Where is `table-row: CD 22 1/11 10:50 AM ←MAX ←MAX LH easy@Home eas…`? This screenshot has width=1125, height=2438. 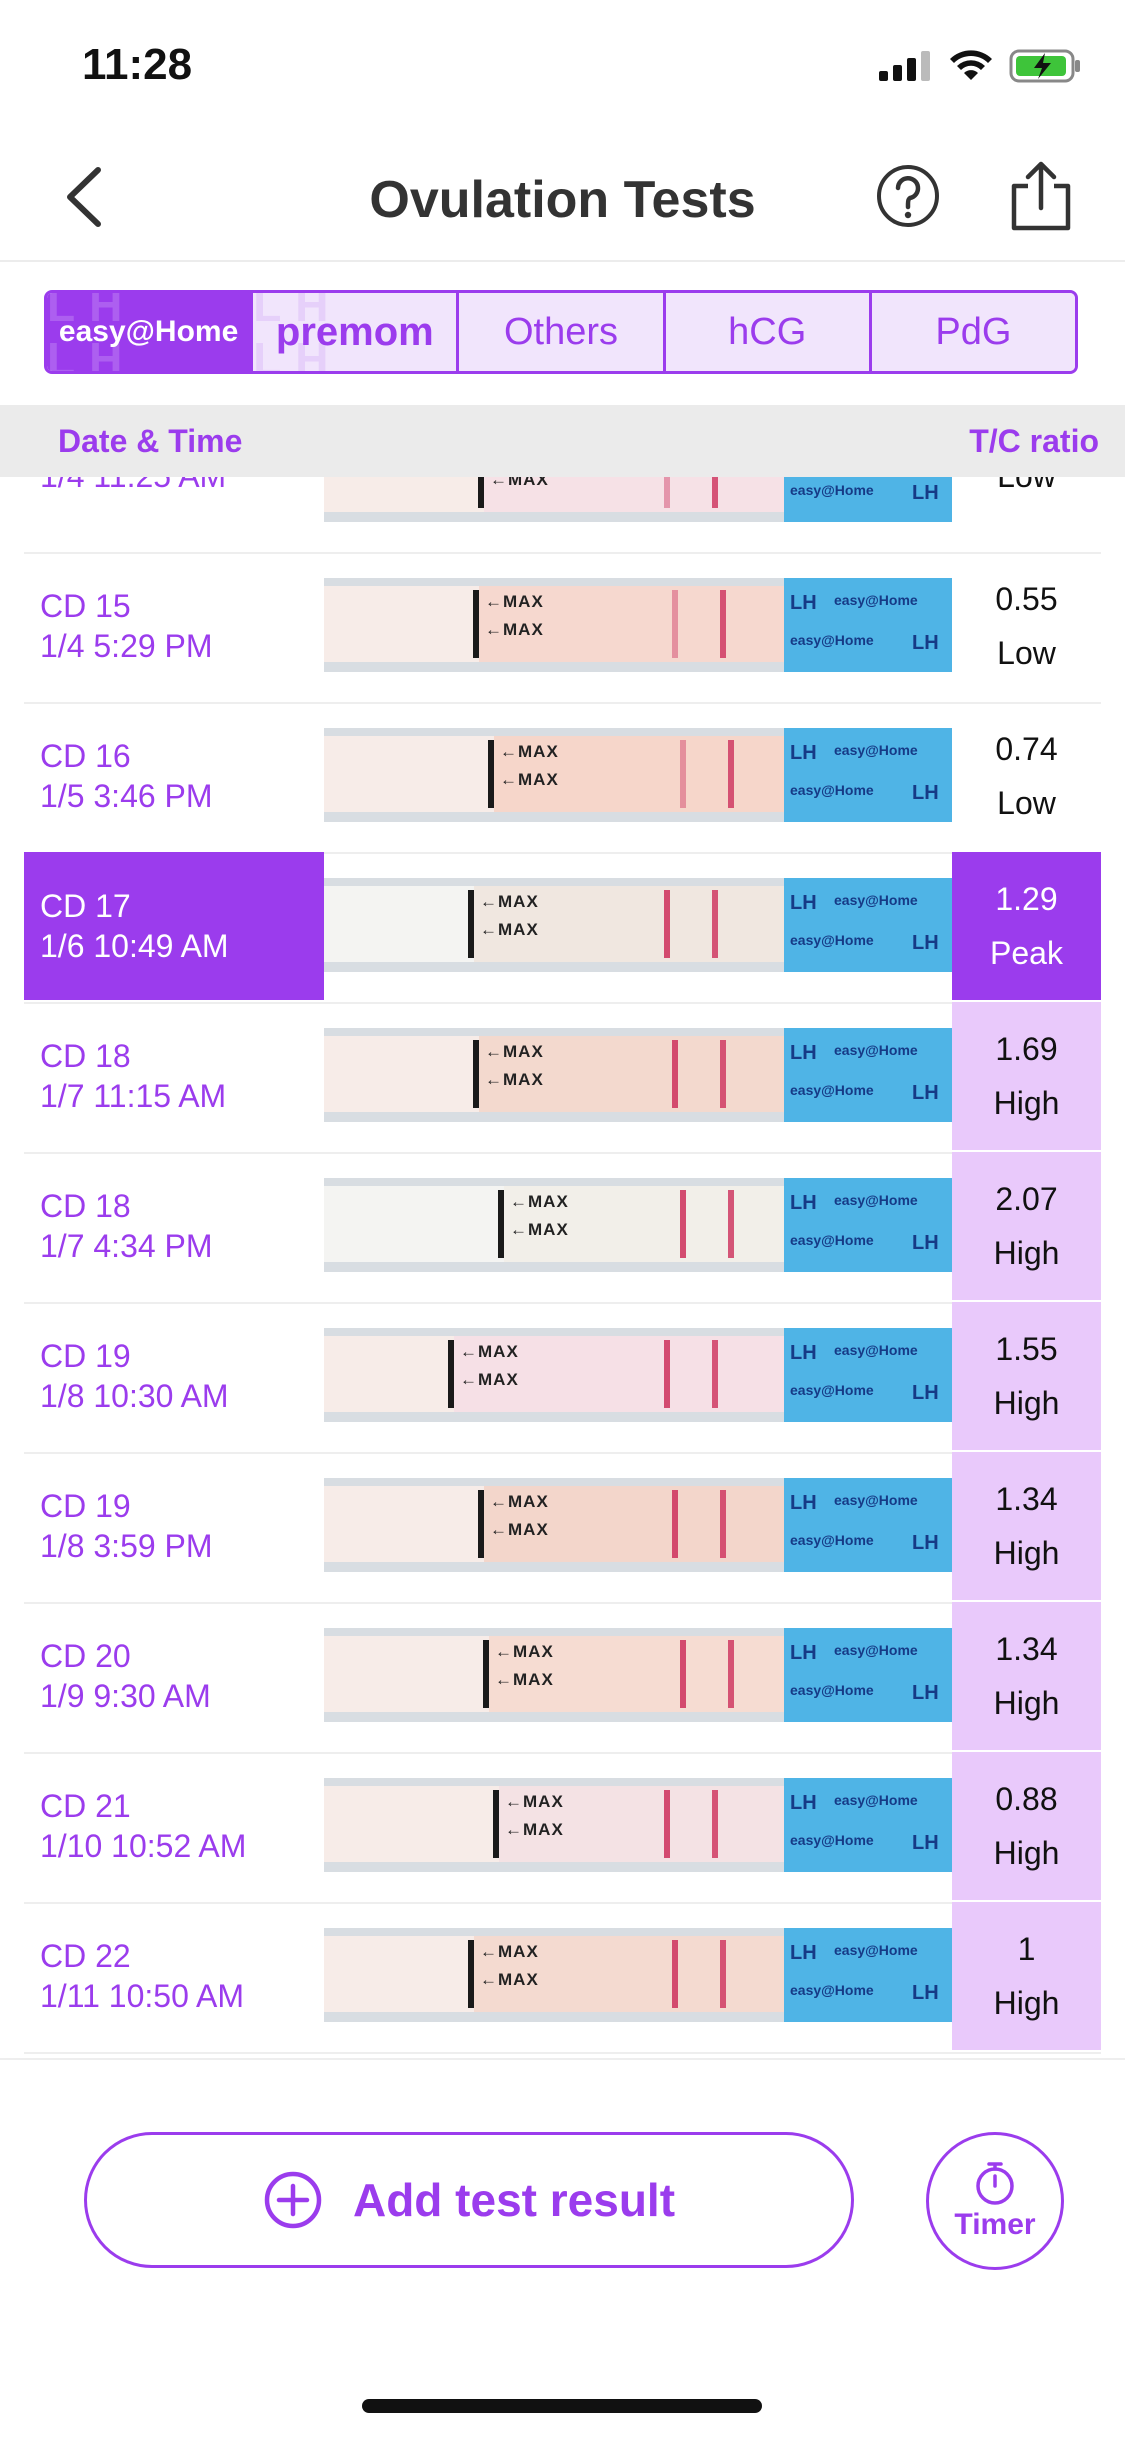 table-row: CD 22 1/11 10:50 AM ←MAX ←MAX LH easy@Home eas… is located at coordinates (562, 1978).